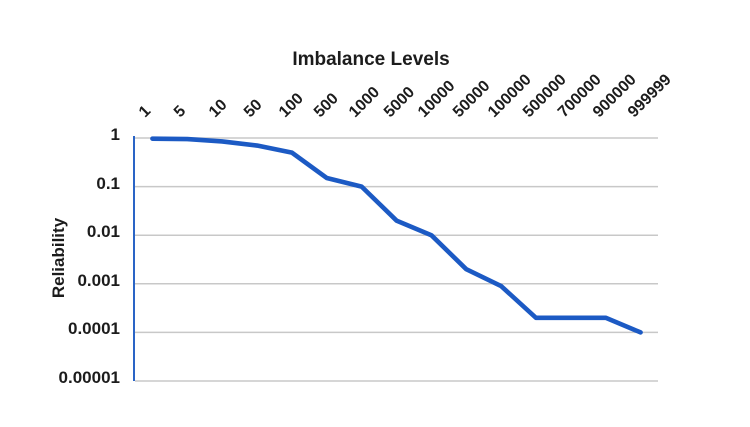 The image size is (750, 427). I want to click on y-tick-label: 0.1, so click(108, 183).